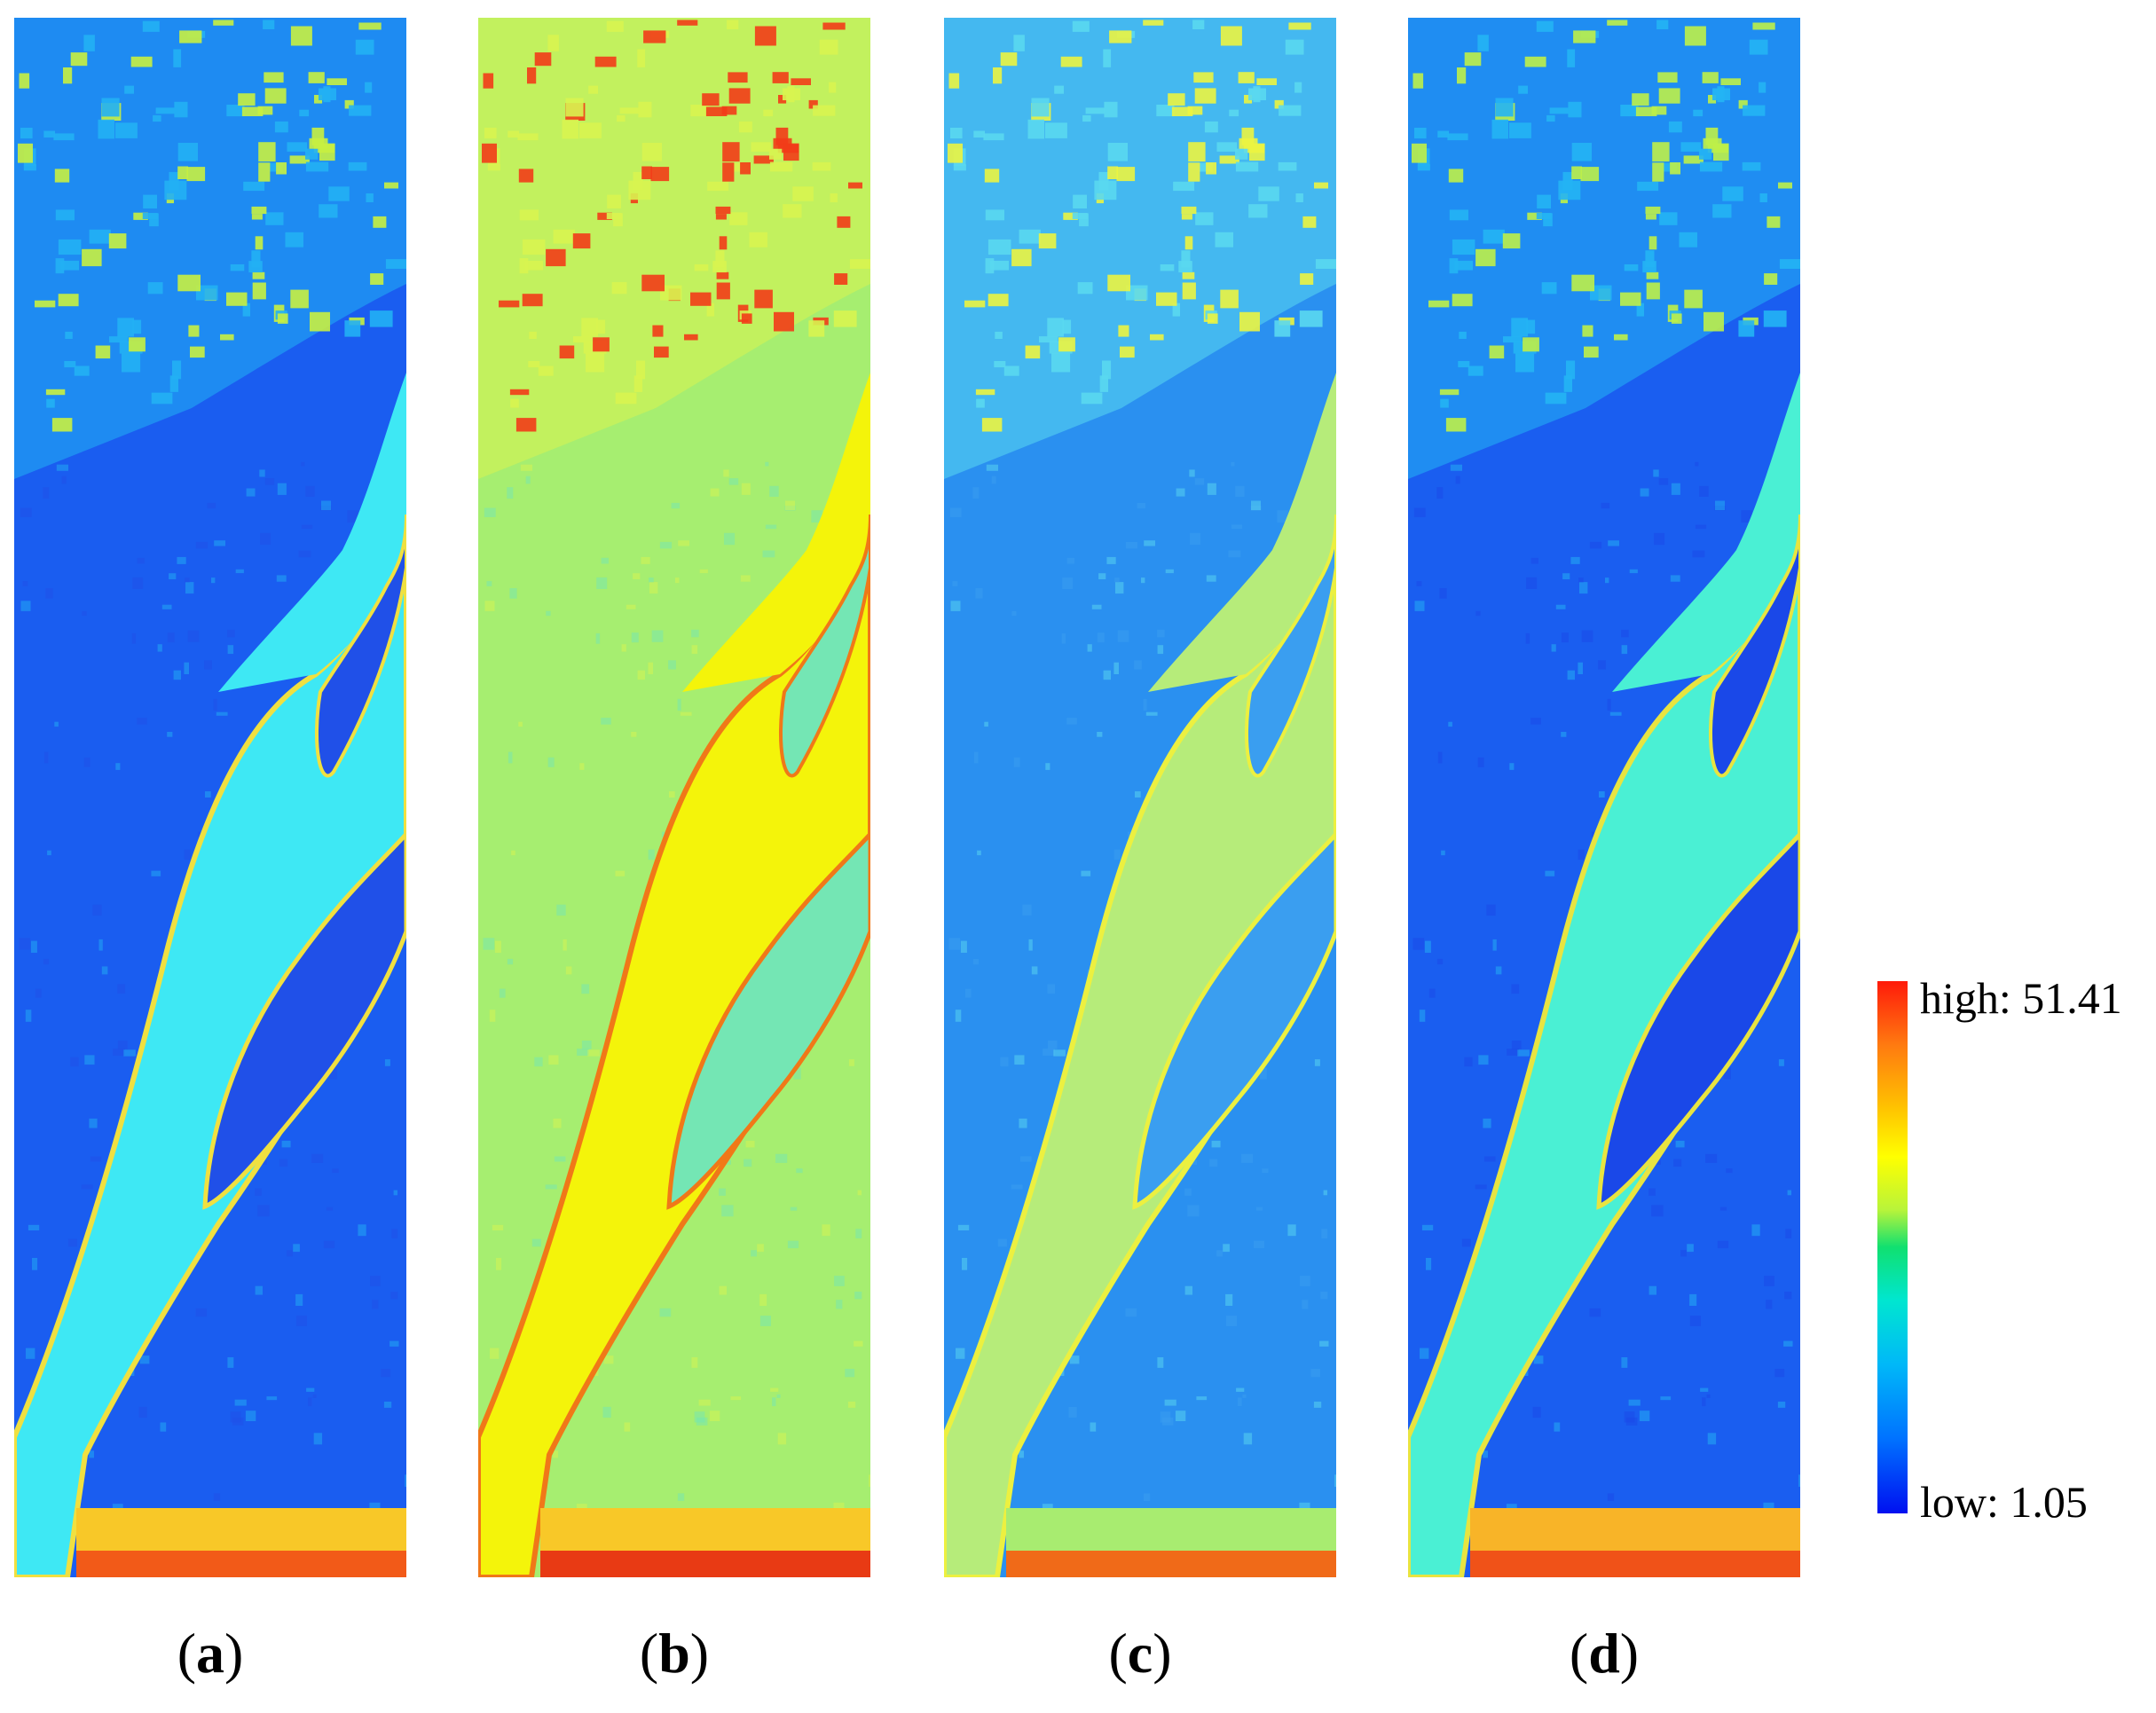 Image resolution: width=2156 pixels, height=1713 pixels. Describe the element at coordinates (1893, 1247) in the screenshot. I see `colorbar` at that location.